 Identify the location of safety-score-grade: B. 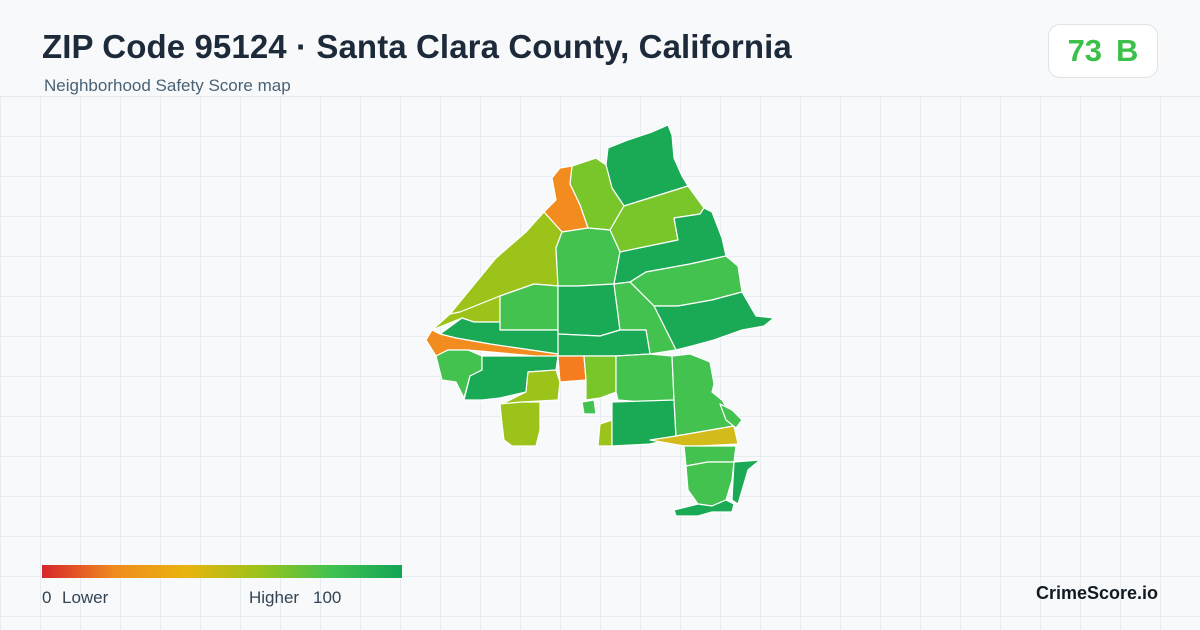
(1127, 50).